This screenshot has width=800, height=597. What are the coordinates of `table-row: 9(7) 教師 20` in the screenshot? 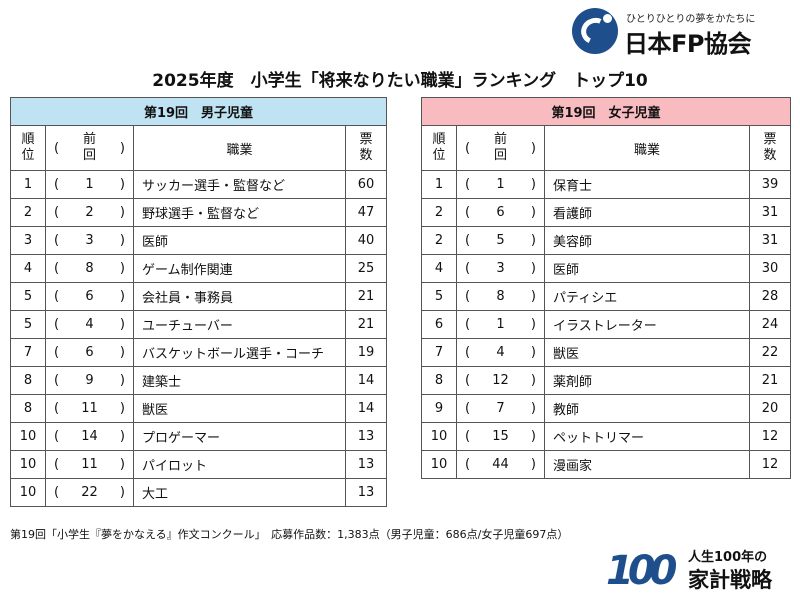 It's located at (606, 408).